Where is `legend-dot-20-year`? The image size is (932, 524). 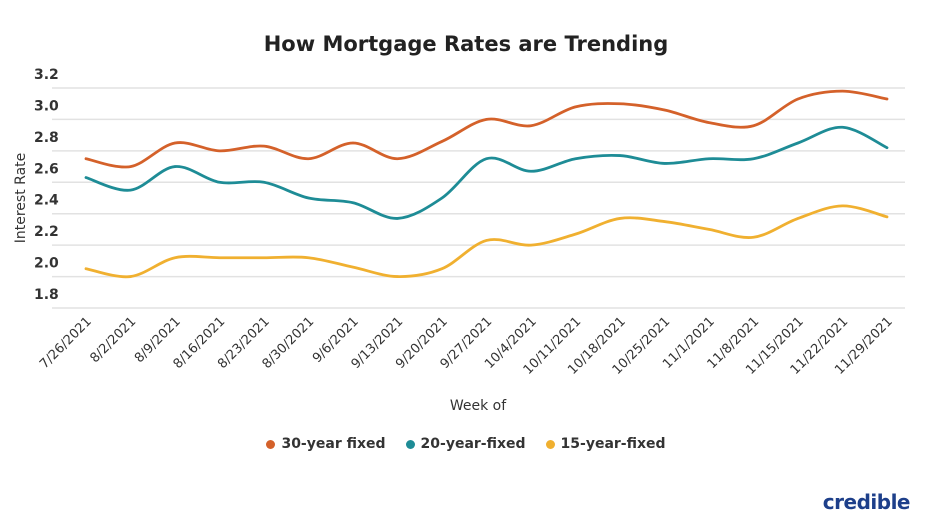 legend-dot-20-year is located at coordinates (410, 444).